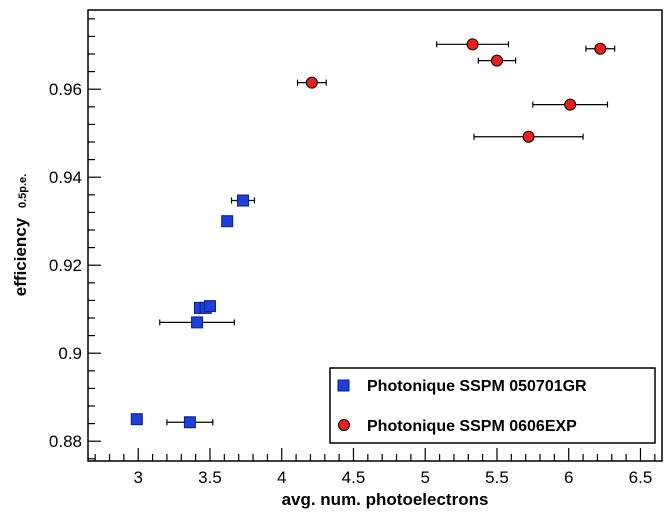  I want to click on y-tick-label: 0.9, so click(70, 353).